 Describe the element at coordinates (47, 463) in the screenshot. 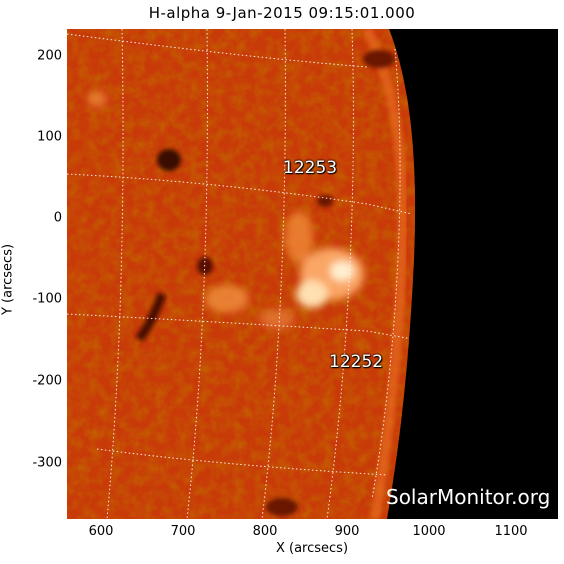

I see `y-tick-label: -300` at that location.